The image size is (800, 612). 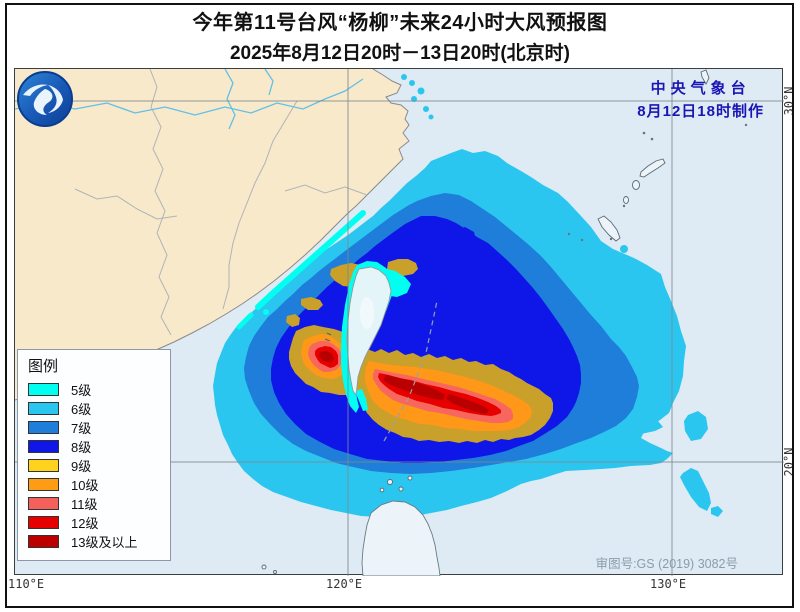 What do you see at coordinates (99, 408) in the screenshot?
I see `legend-row-6: 6级` at bounding box center [99, 408].